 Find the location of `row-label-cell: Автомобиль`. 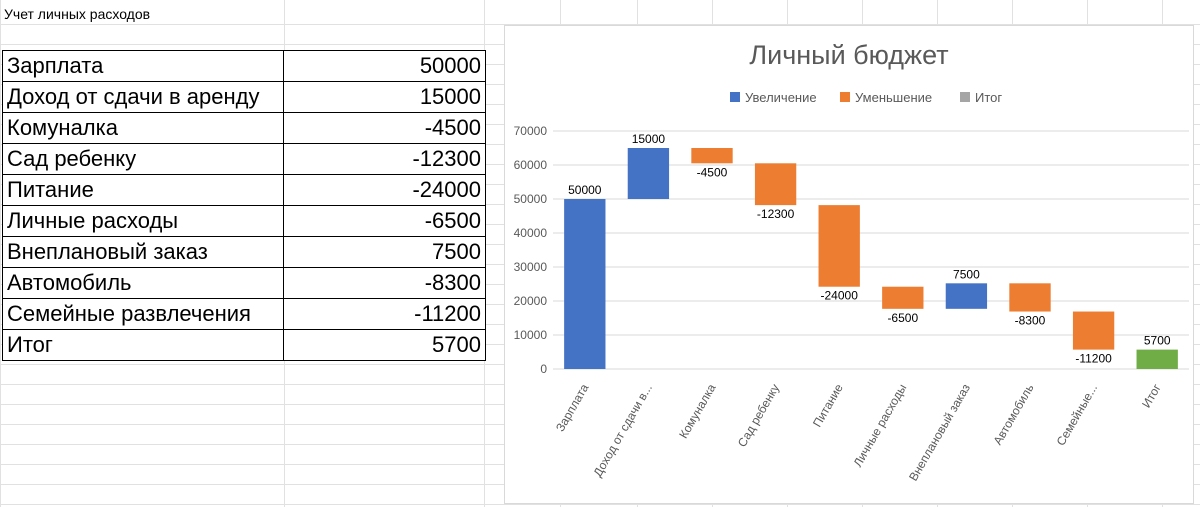

row-label-cell: Автомобиль is located at coordinates (143, 283).